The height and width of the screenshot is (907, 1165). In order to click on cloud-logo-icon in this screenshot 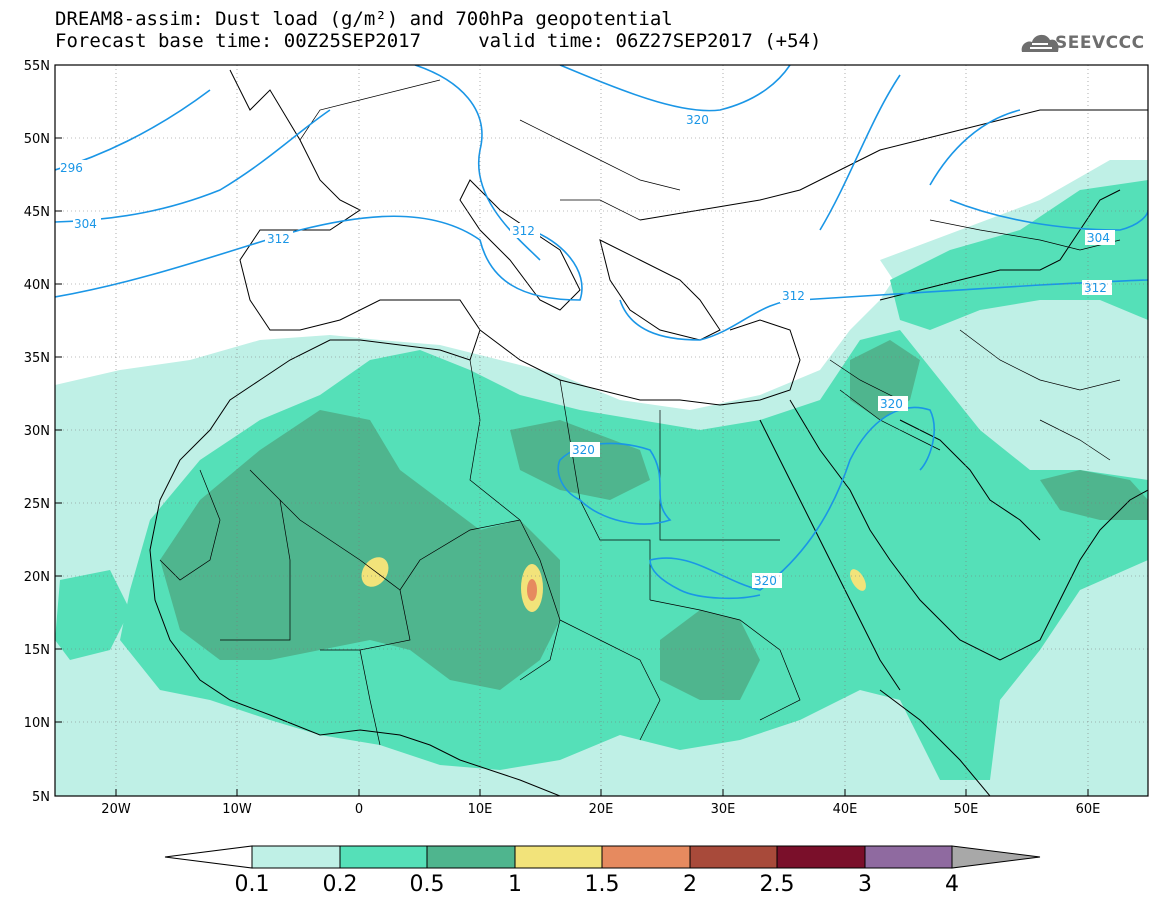, I will do `click(1040, 43)`.